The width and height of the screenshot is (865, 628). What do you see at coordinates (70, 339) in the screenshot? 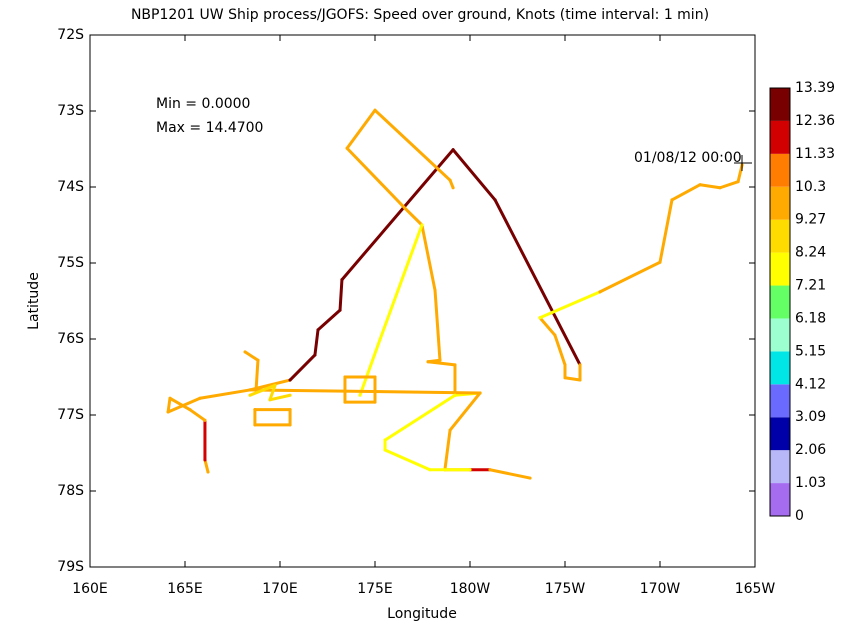
I see `y-tick-label: 76S` at bounding box center [70, 339].